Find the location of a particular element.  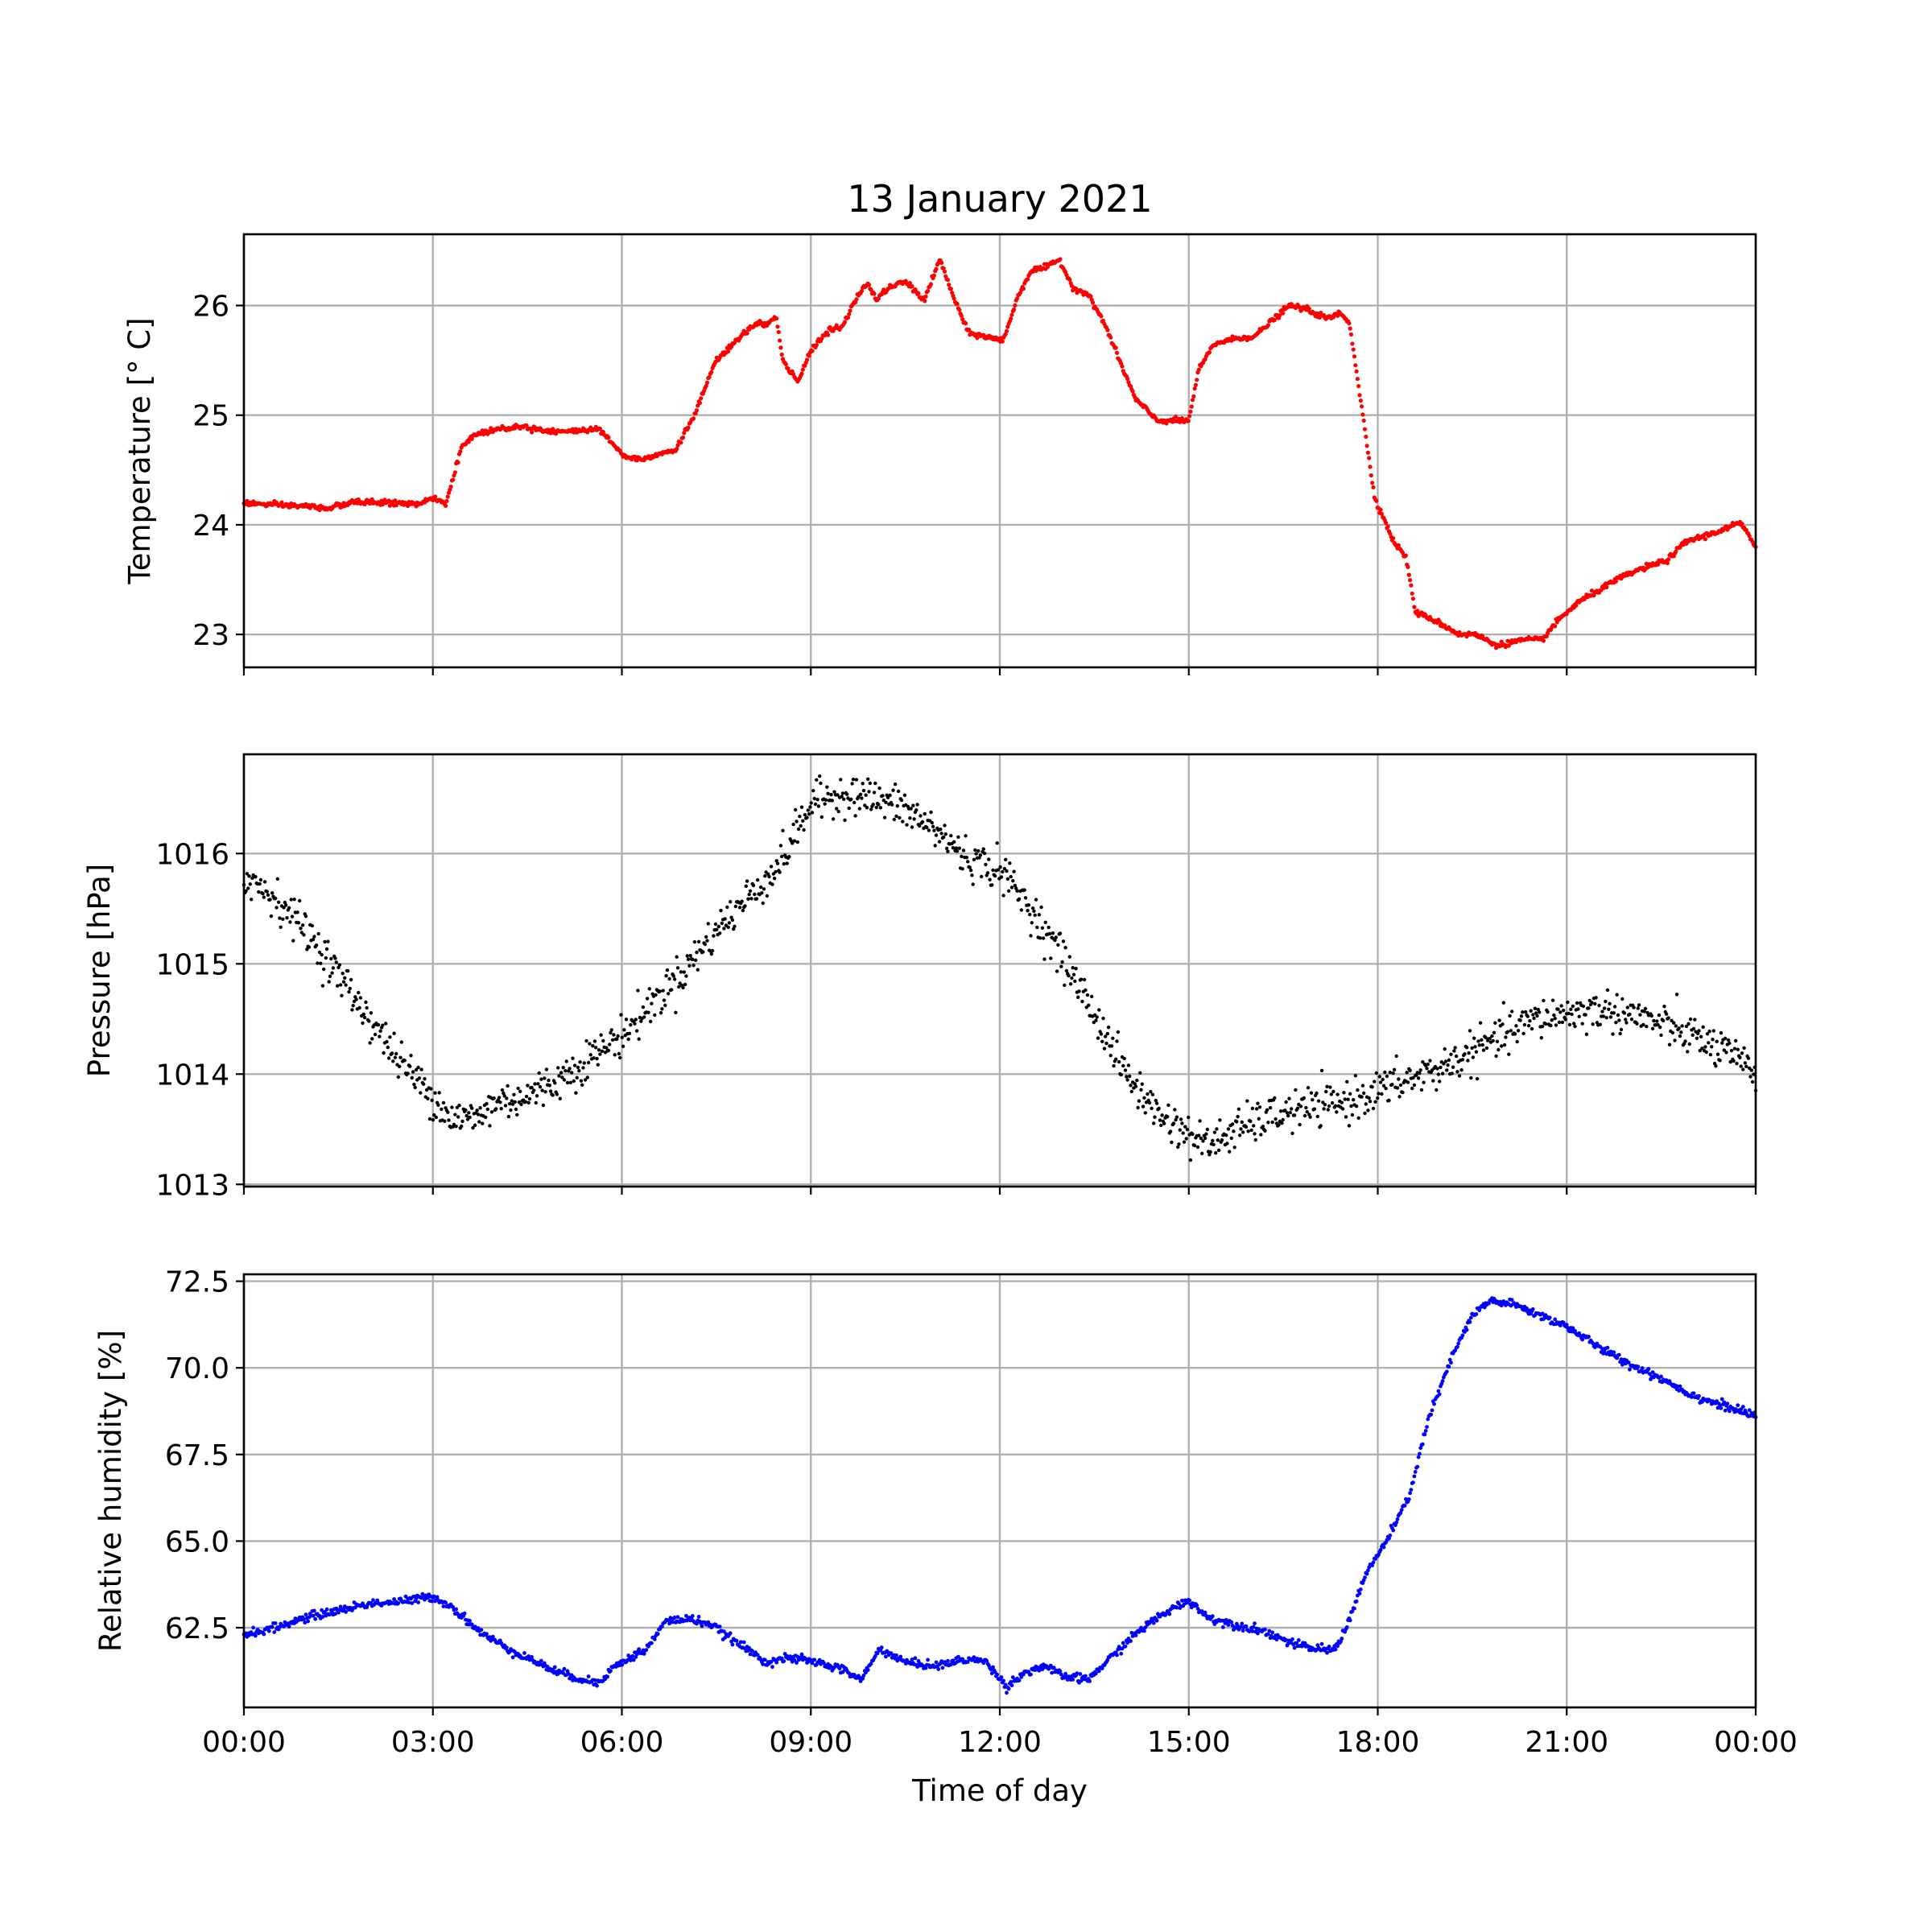

y-tick-label-humidity-0: 62.5 is located at coordinates (197, 1628).